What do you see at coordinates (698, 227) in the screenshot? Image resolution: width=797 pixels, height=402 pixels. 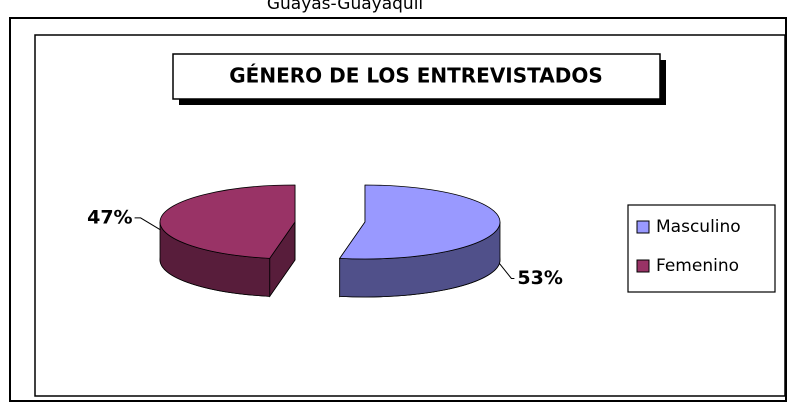 I see `legend-label: Masculino` at bounding box center [698, 227].